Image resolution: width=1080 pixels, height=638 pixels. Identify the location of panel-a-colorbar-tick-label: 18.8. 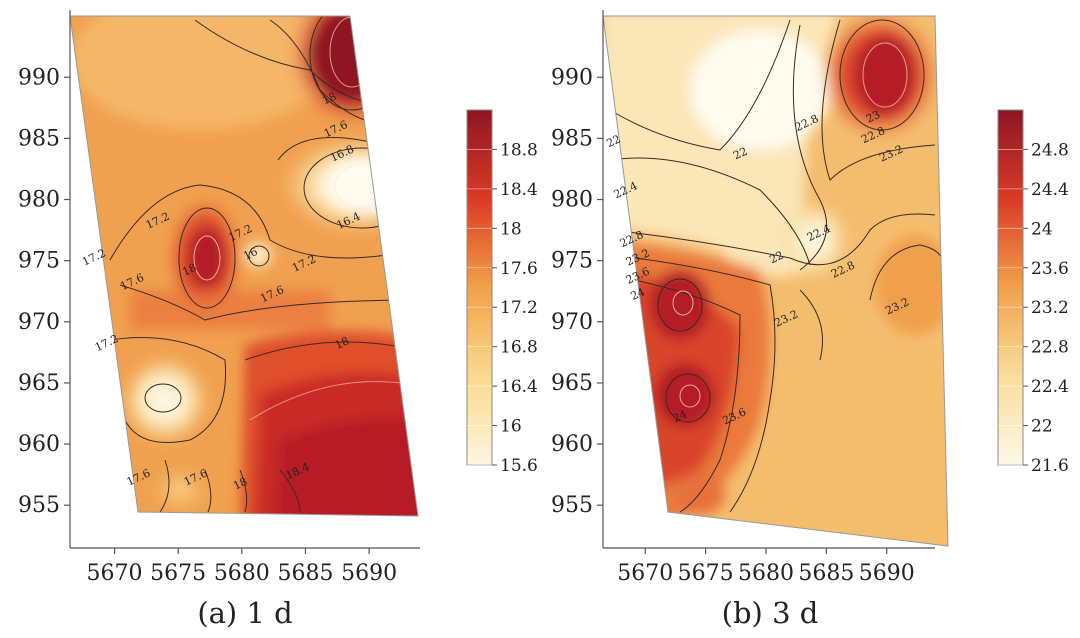
(519, 150).